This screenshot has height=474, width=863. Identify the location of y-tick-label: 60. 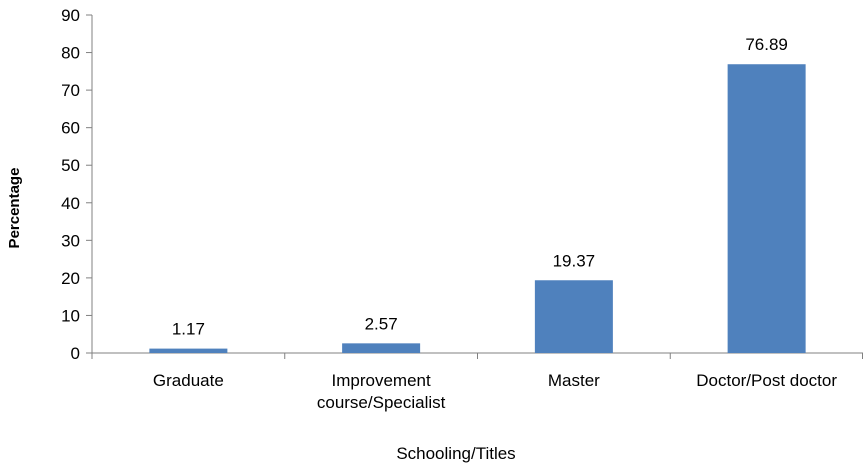
(70, 128).